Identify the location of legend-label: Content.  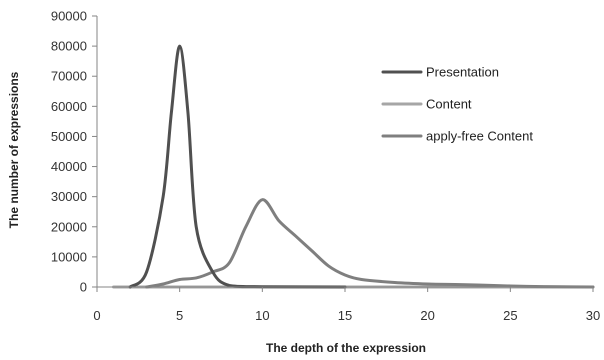
(449, 104).